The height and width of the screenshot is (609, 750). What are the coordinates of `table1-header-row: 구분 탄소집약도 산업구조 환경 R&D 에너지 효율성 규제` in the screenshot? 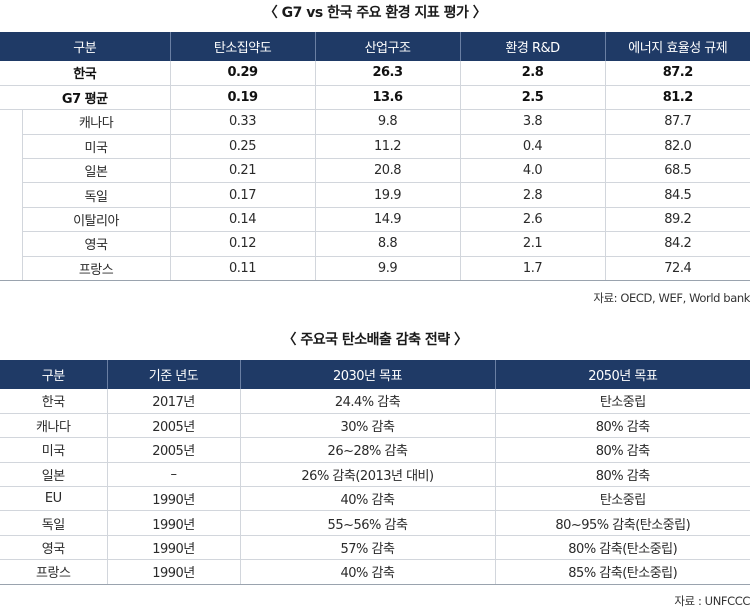 It's located at (375, 46).